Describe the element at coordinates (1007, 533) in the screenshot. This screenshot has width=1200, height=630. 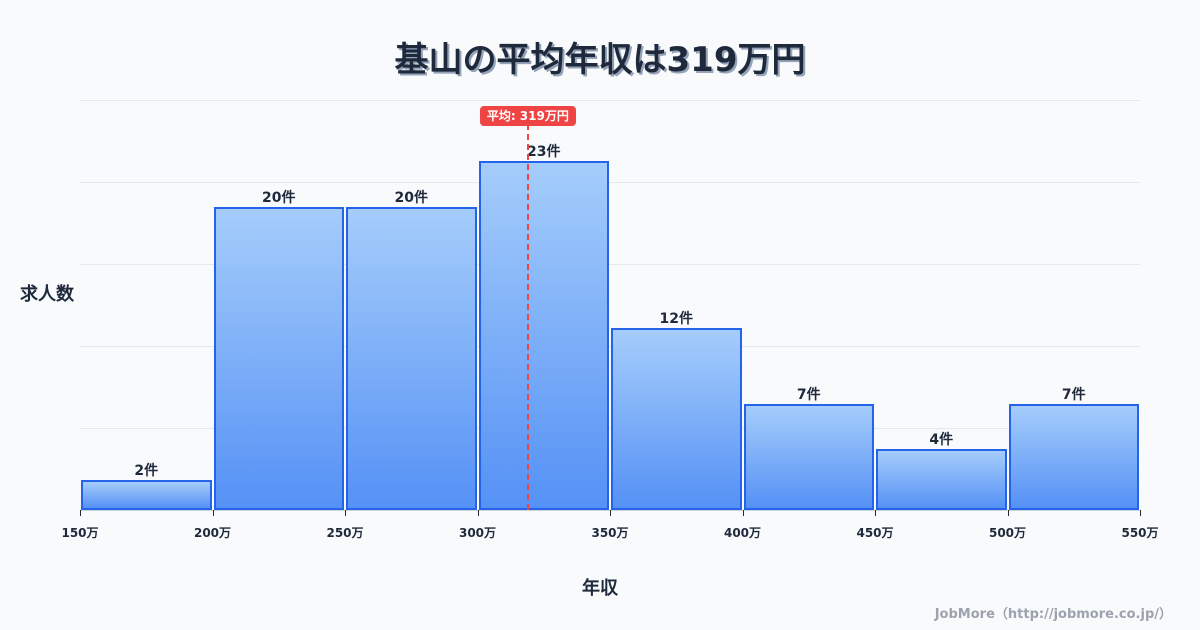
I see `x-tick-label: 500万` at that location.